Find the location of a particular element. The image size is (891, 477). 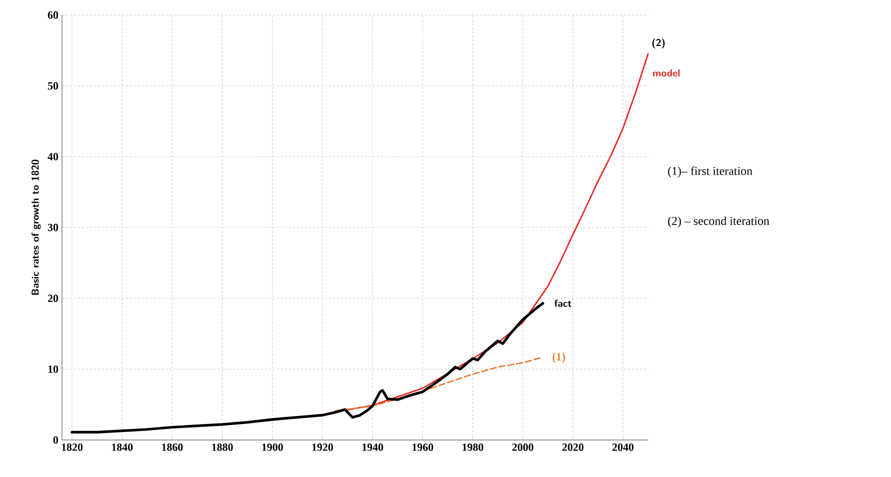

x-tick-label: 1880 is located at coordinates (222, 447).